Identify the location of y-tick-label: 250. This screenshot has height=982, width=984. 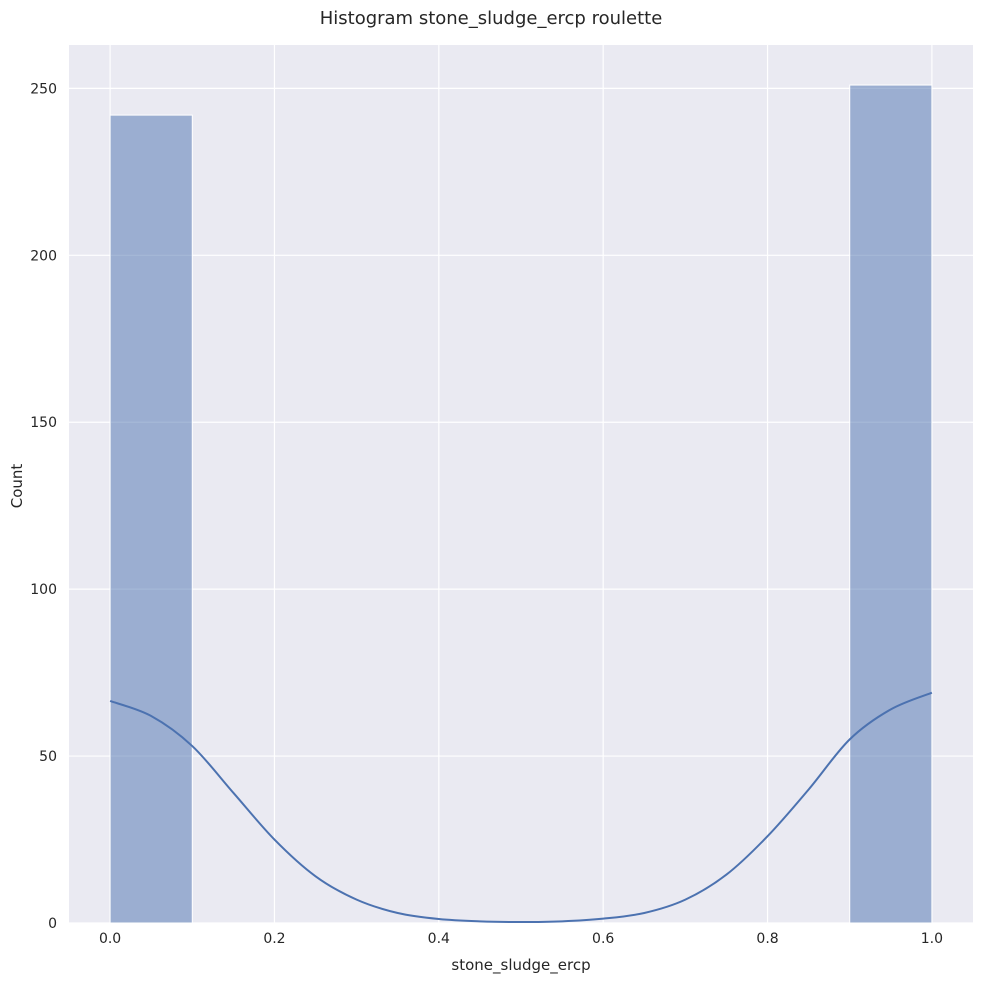
(43, 89).